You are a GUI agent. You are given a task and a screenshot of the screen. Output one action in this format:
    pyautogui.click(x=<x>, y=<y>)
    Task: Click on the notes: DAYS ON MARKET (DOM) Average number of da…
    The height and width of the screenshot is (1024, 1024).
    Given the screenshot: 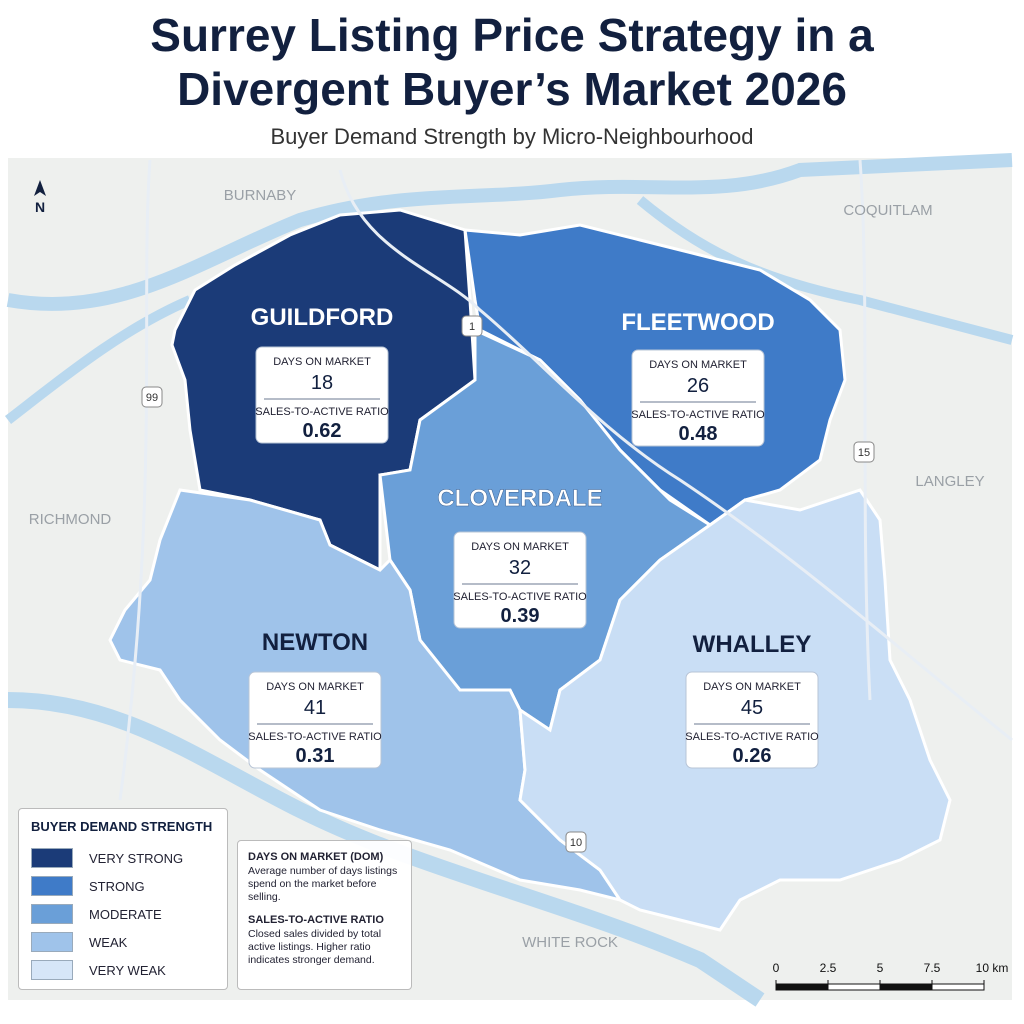 What is the action you would take?
    pyautogui.click(x=324, y=915)
    